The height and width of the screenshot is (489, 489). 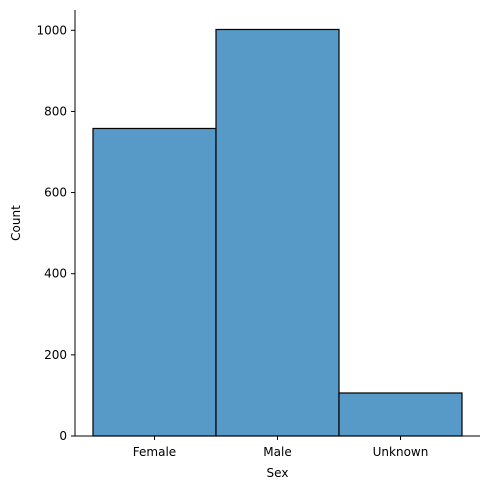 I want to click on y-tick-label: 400, so click(x=55, y=274).